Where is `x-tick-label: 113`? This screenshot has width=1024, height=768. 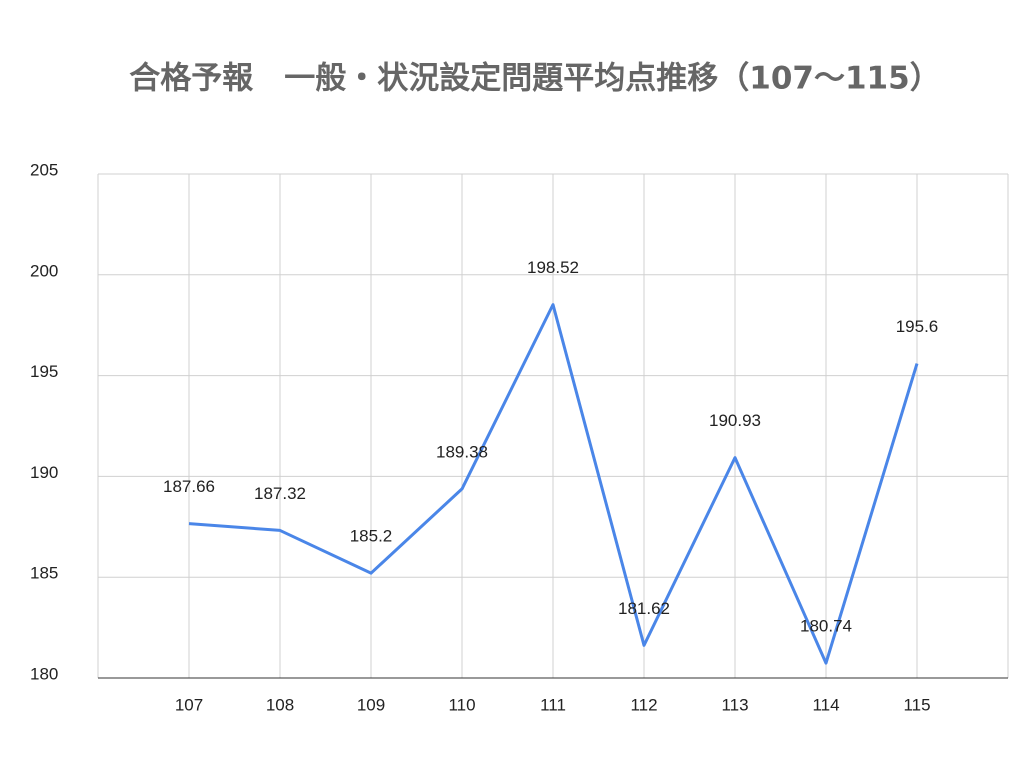
x-tick-label: 113 is located at coordinates (734, 704).